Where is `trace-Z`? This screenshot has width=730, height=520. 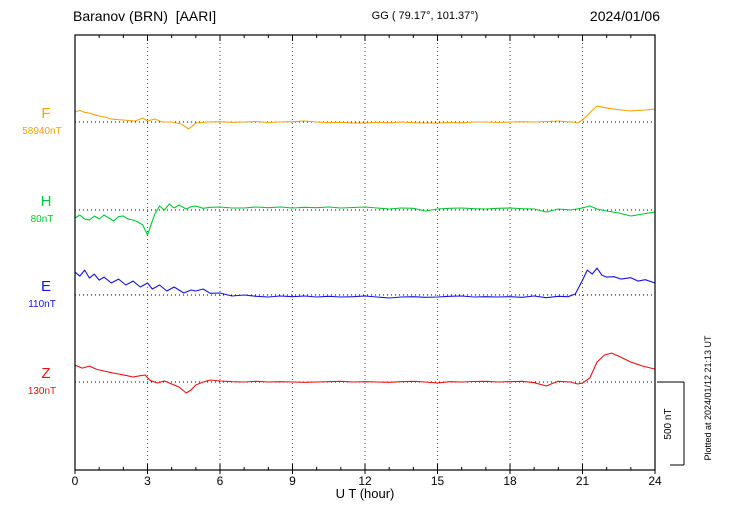
trace-Z is located at coordinates (365, 373).